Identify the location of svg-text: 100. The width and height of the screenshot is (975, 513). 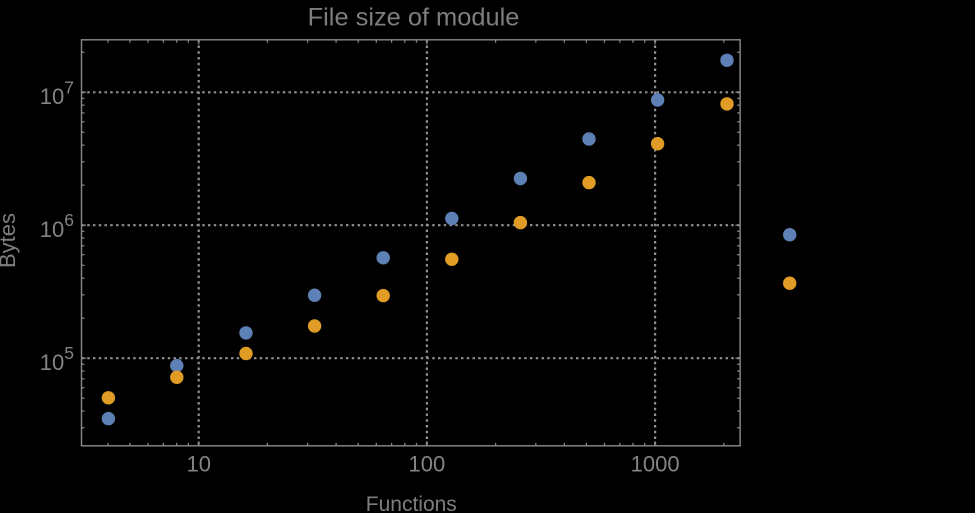
(427, 464).